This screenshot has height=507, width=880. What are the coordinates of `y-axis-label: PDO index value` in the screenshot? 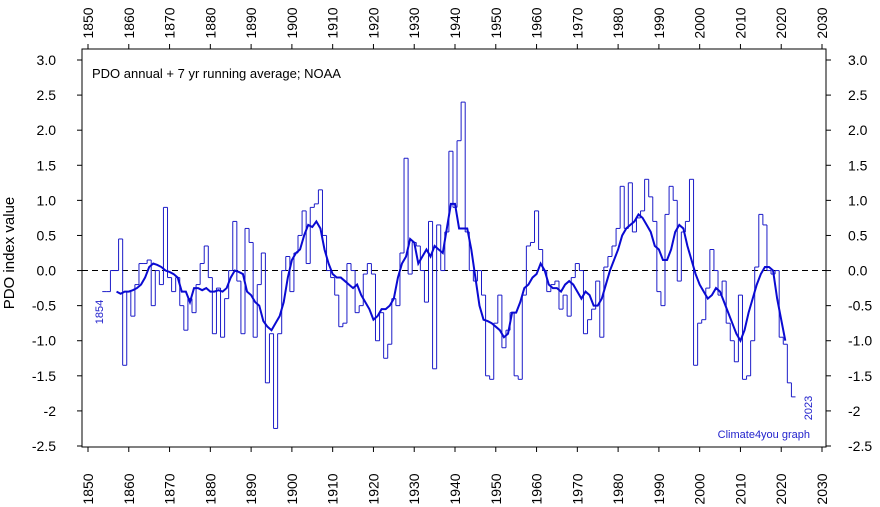 It's located at (9, 253).